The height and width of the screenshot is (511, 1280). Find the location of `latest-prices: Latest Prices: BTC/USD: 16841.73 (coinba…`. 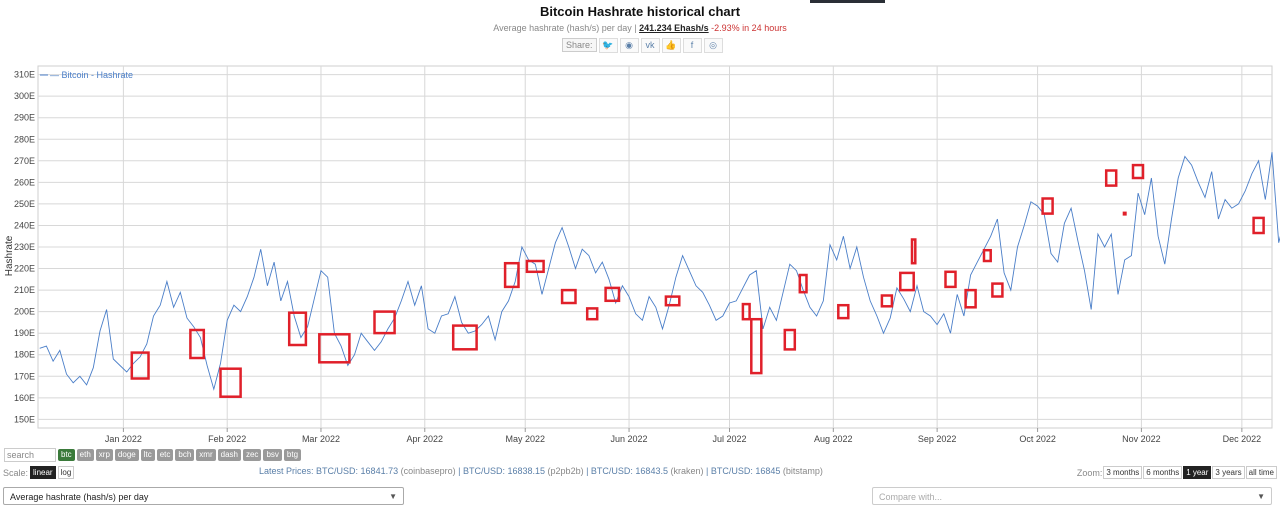

latest-prices: Latest Prices: BTC/USD: 16841.73 (coinba… is located at coordinates (541, 471).